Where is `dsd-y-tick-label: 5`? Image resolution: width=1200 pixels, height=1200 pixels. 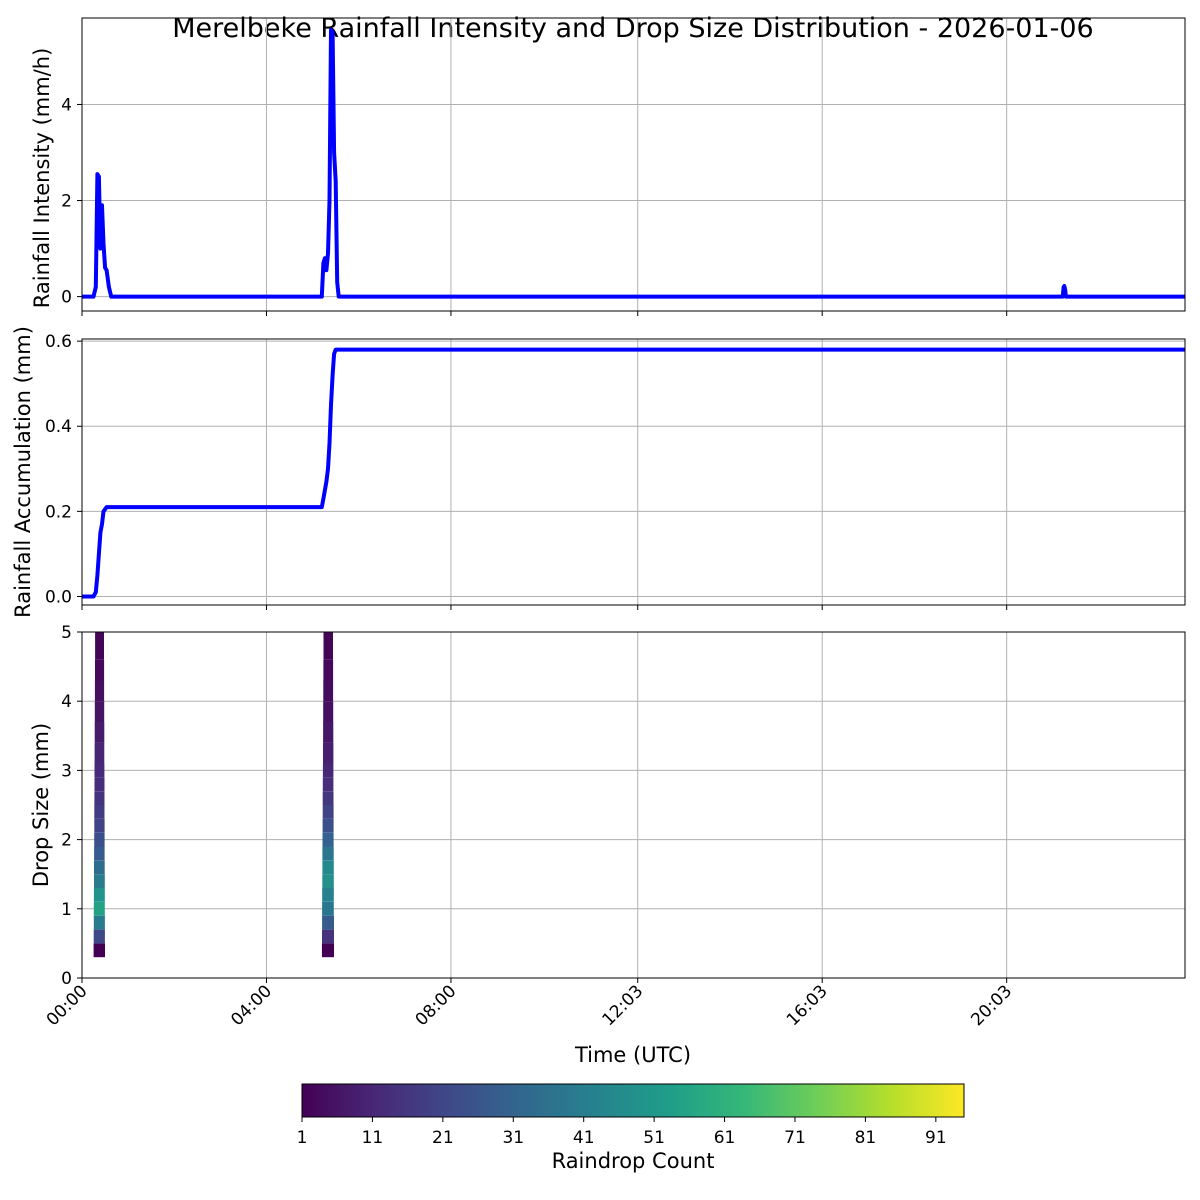
dsd-y-tick-label: 5 is located at coordinates (66, 633).